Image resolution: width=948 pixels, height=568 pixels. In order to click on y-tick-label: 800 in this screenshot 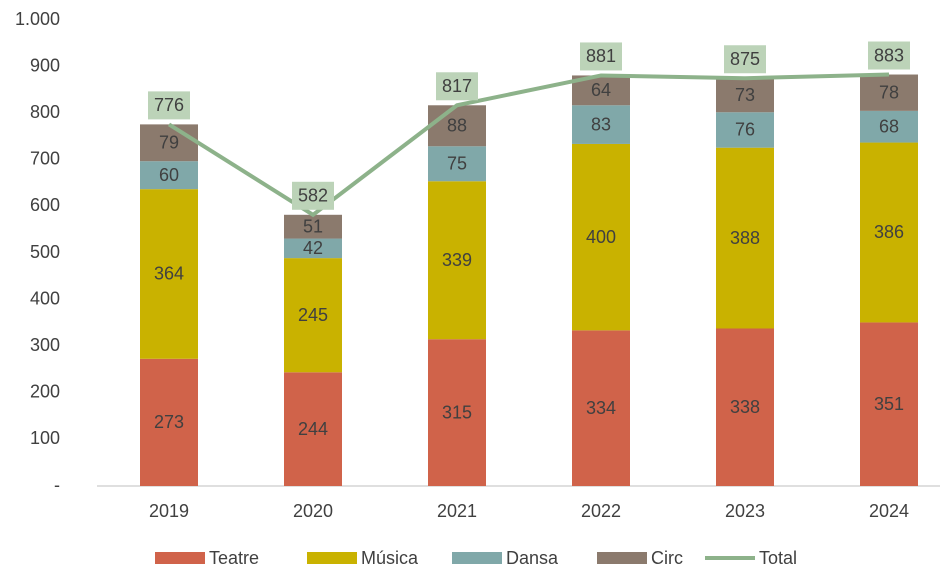, I will do `click(45, 112)`.